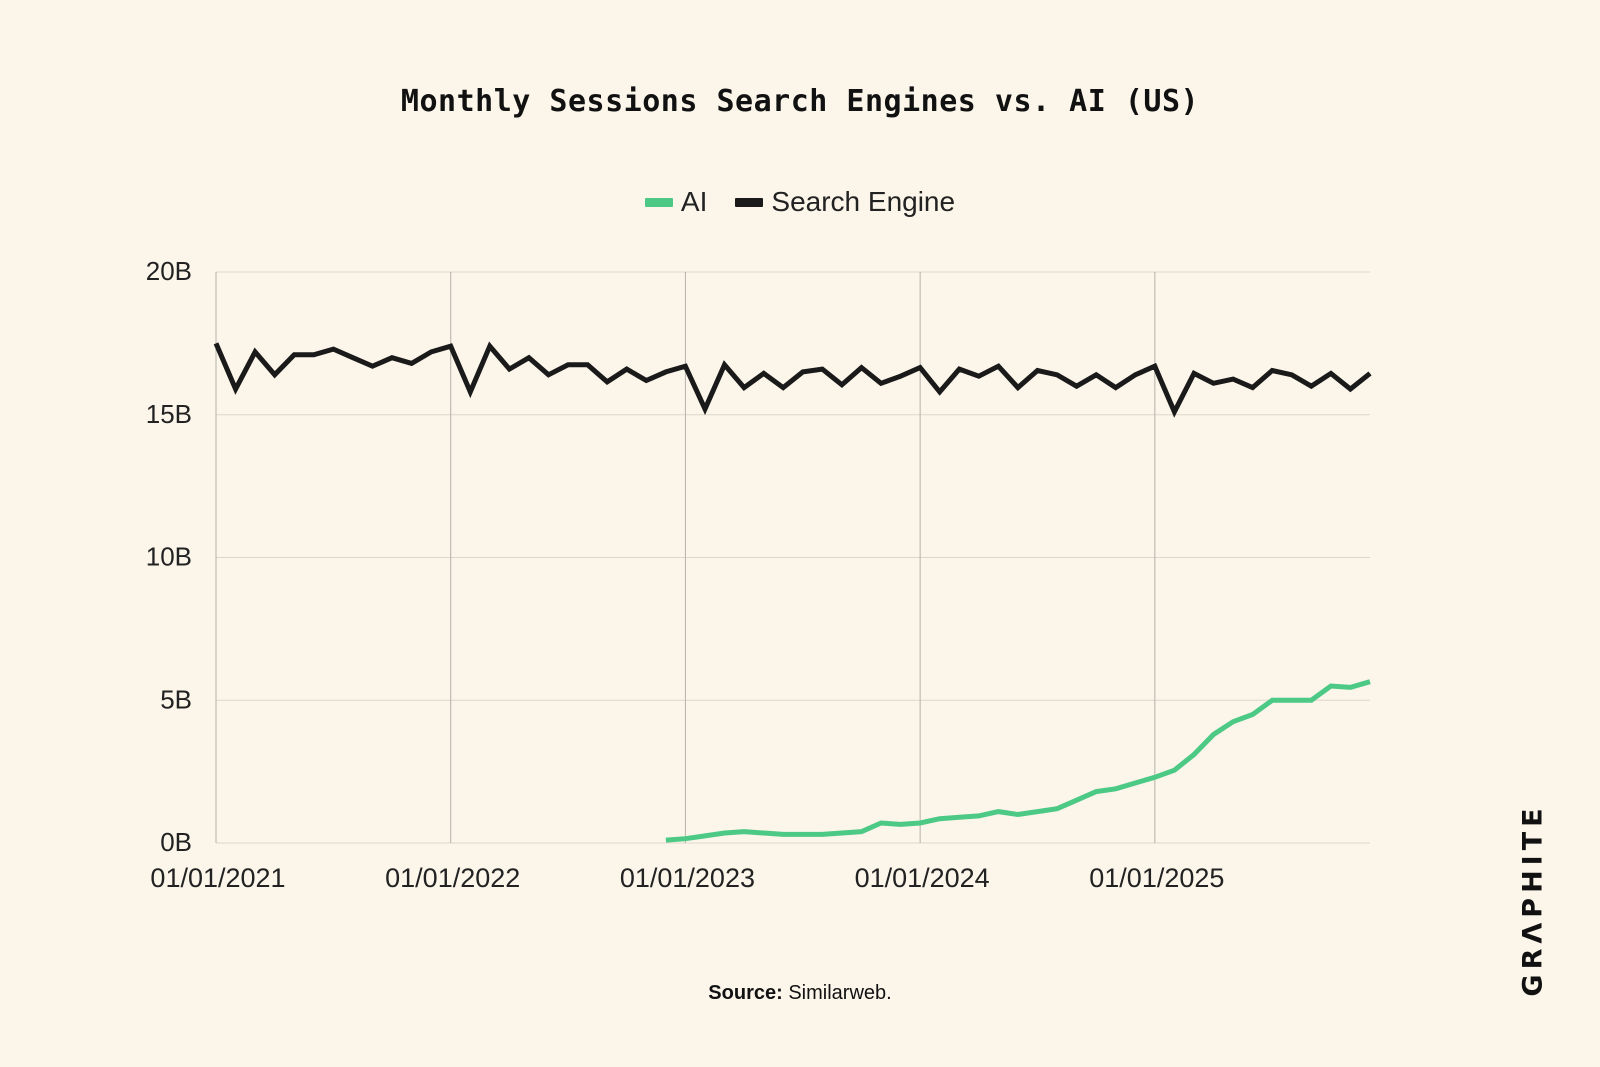  I want to click on series-line-search-engine, so click(792, 379).